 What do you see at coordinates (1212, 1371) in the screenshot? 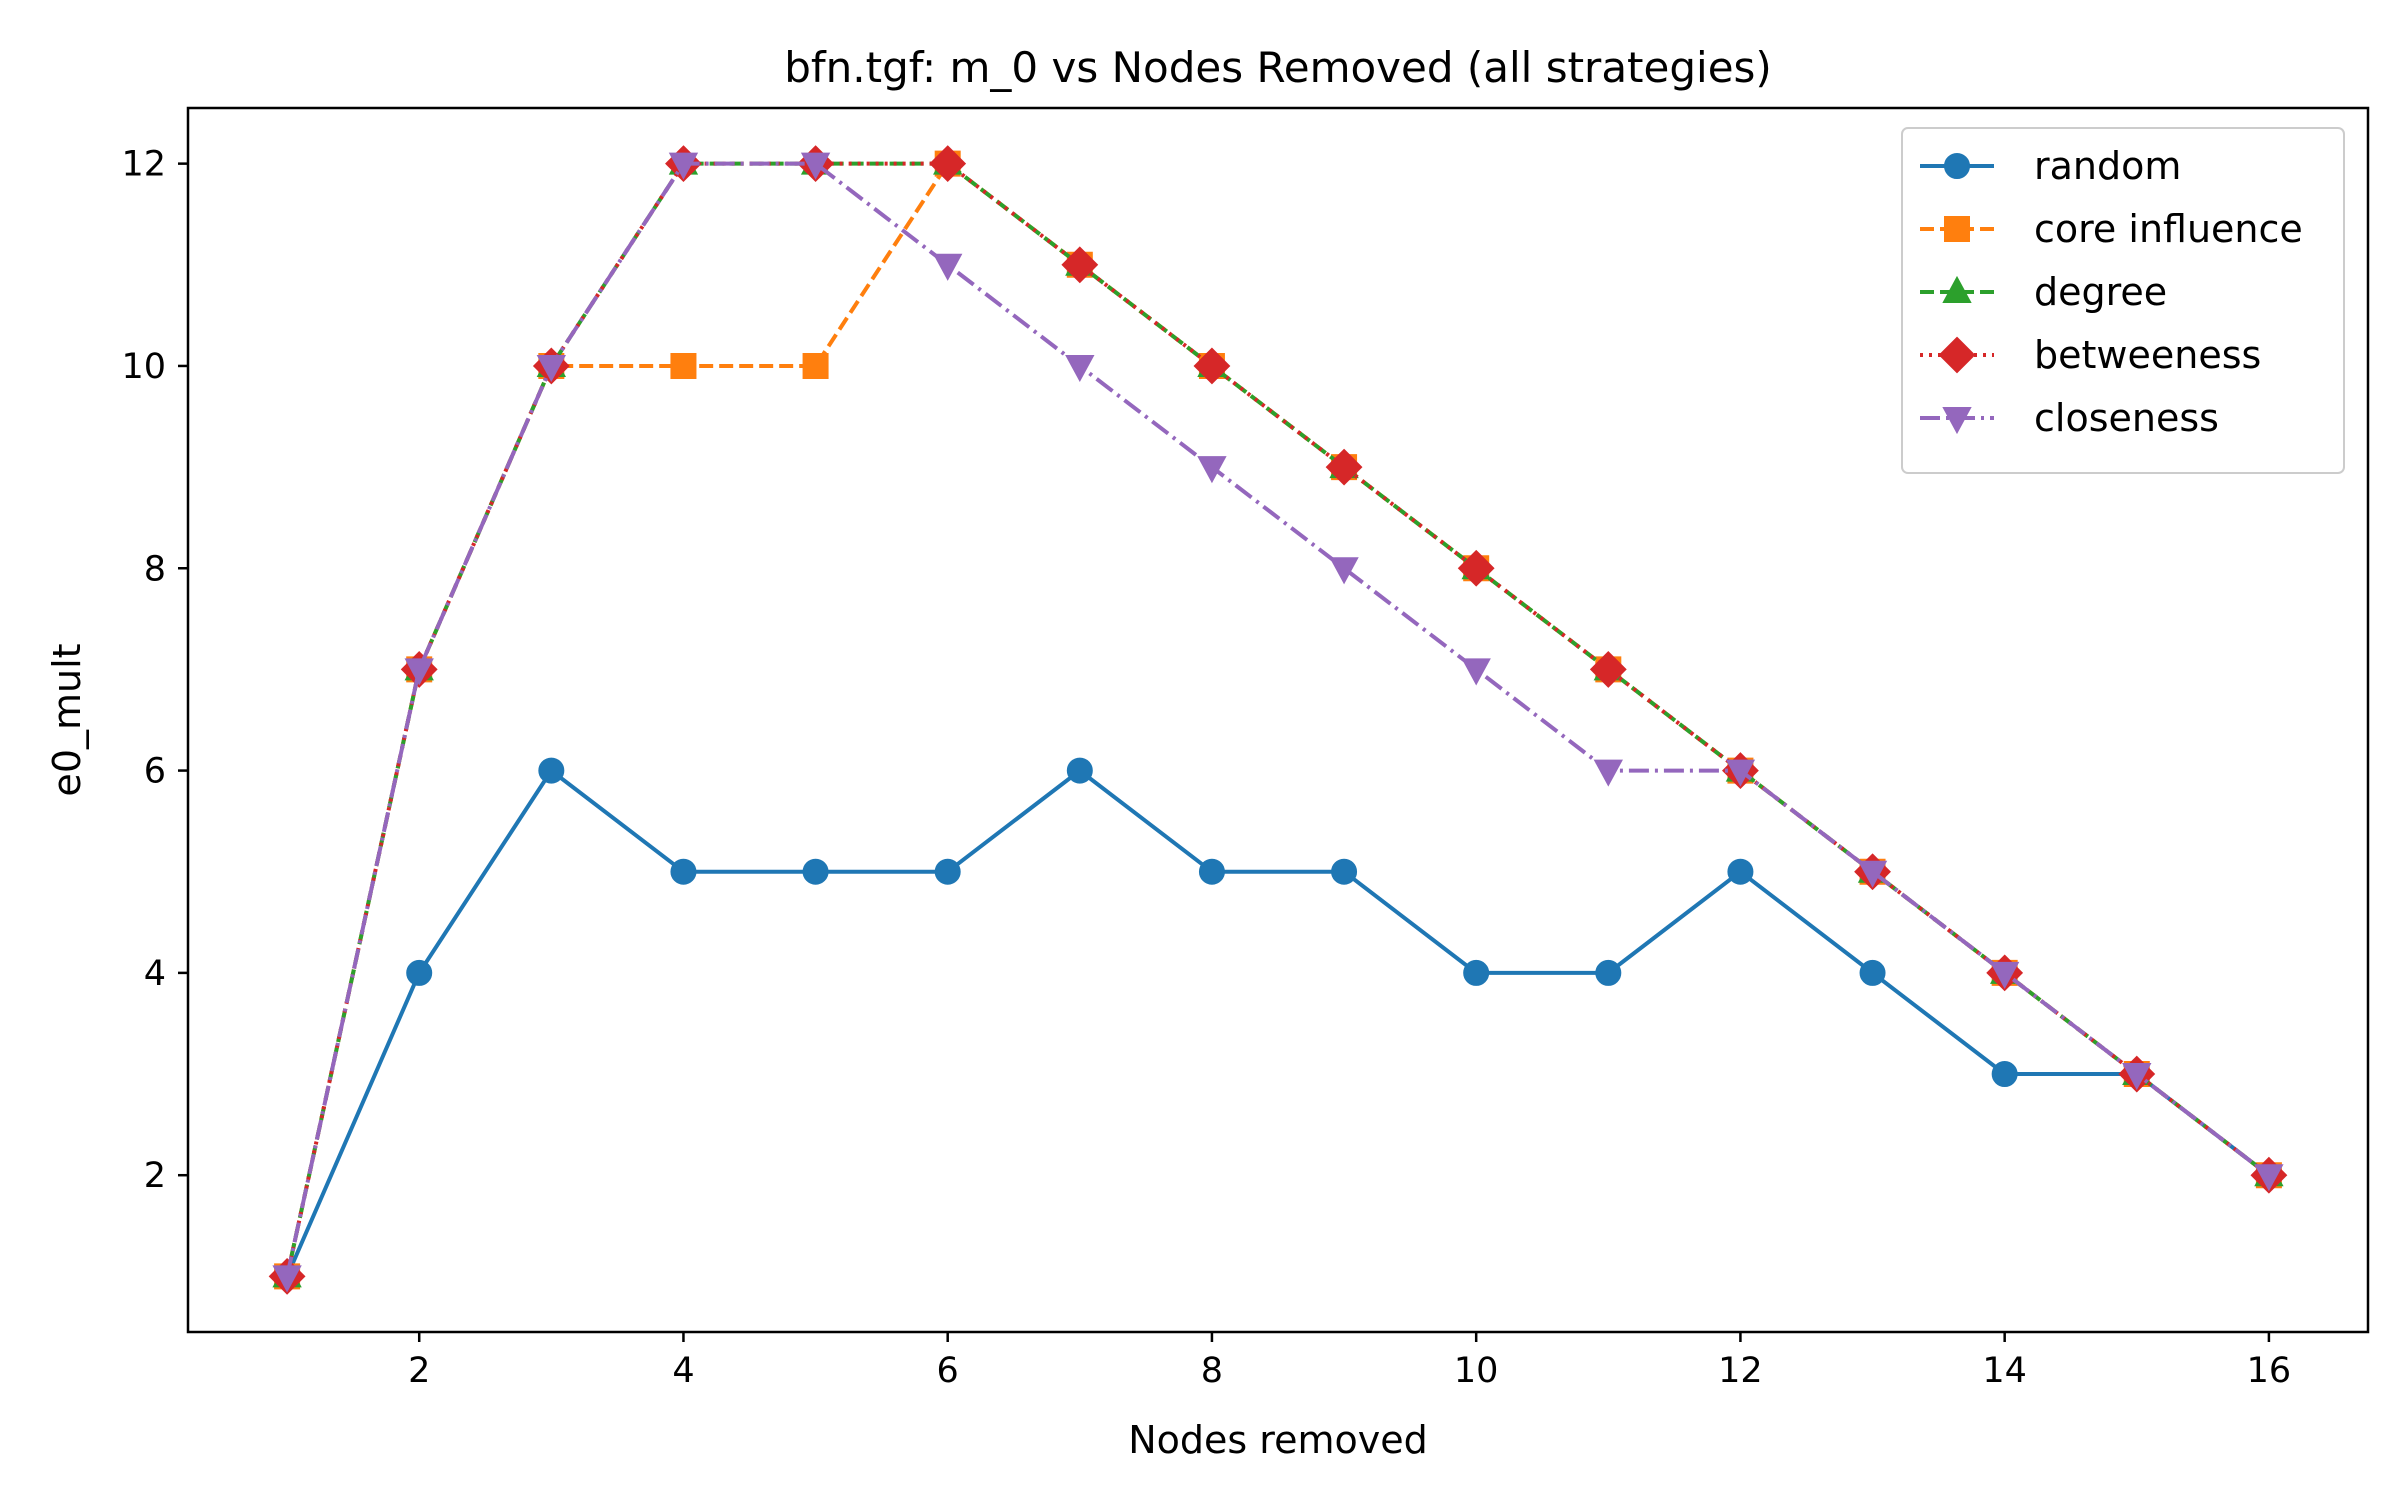
I see `x-tick-label-8: 8` at bounding box center [1212, 1371].